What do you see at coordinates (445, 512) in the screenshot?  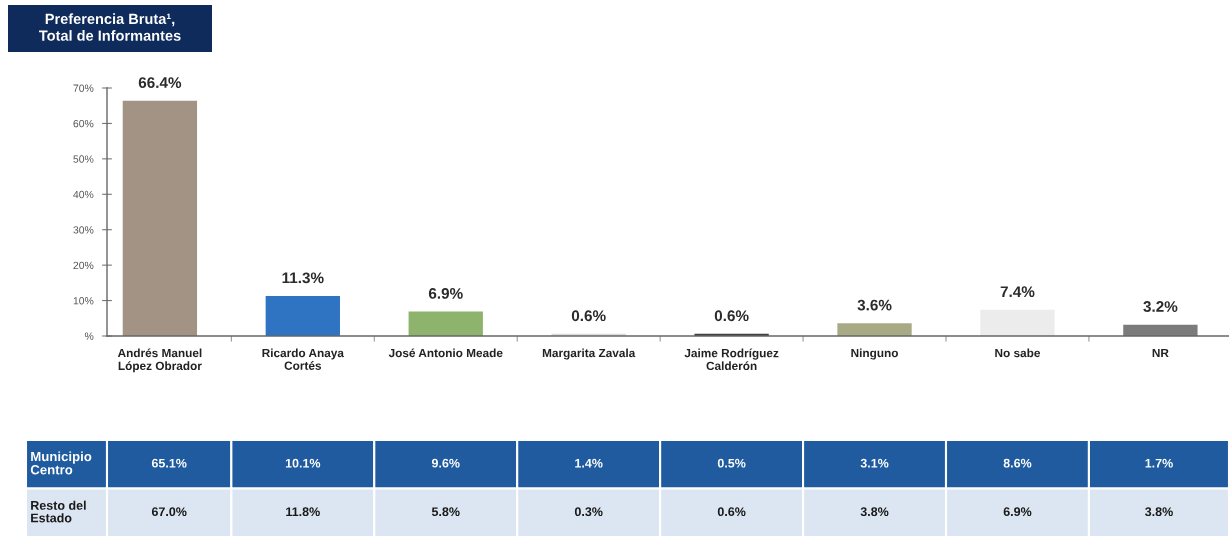 I see `data-label: 5.8%` at bounding box center [445, 512].